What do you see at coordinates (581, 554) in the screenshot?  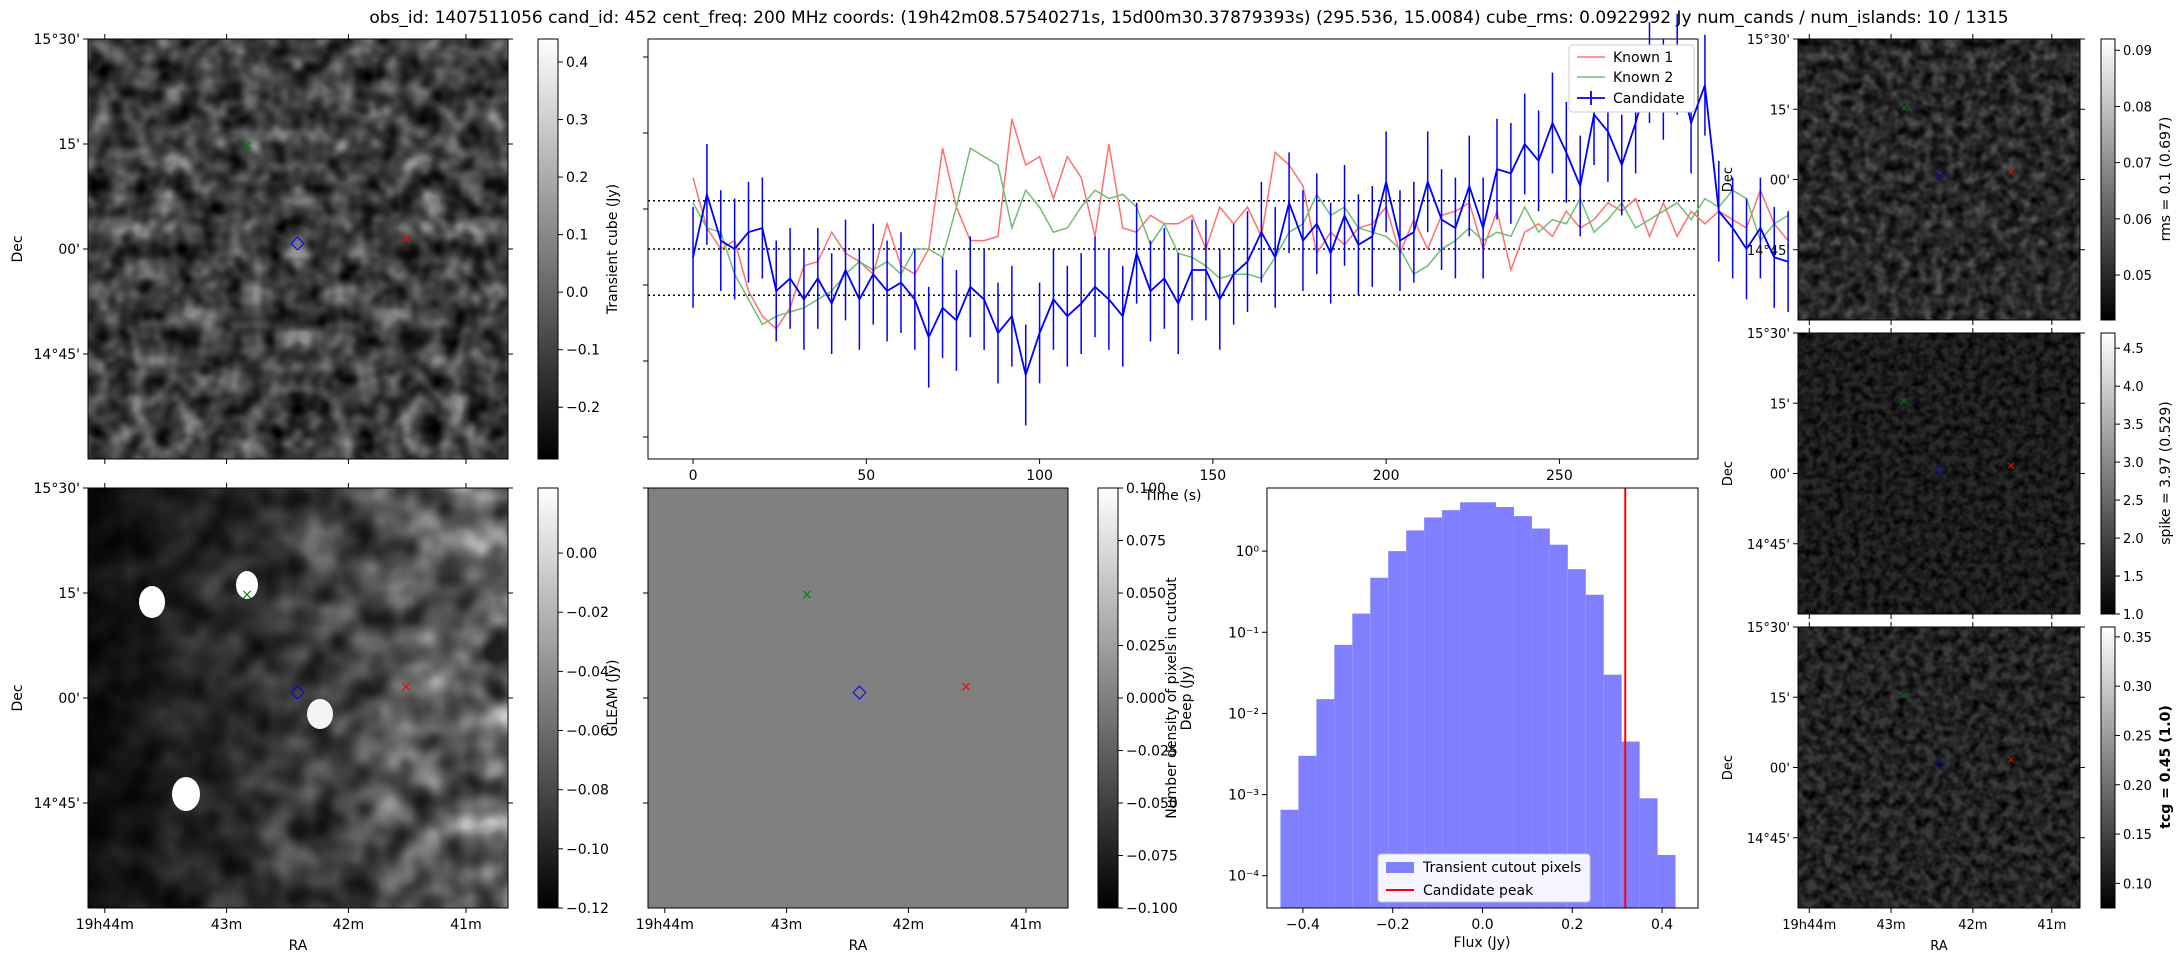 I see `colorbar-tick-label: 0.00` at bounding box center [581, 554].